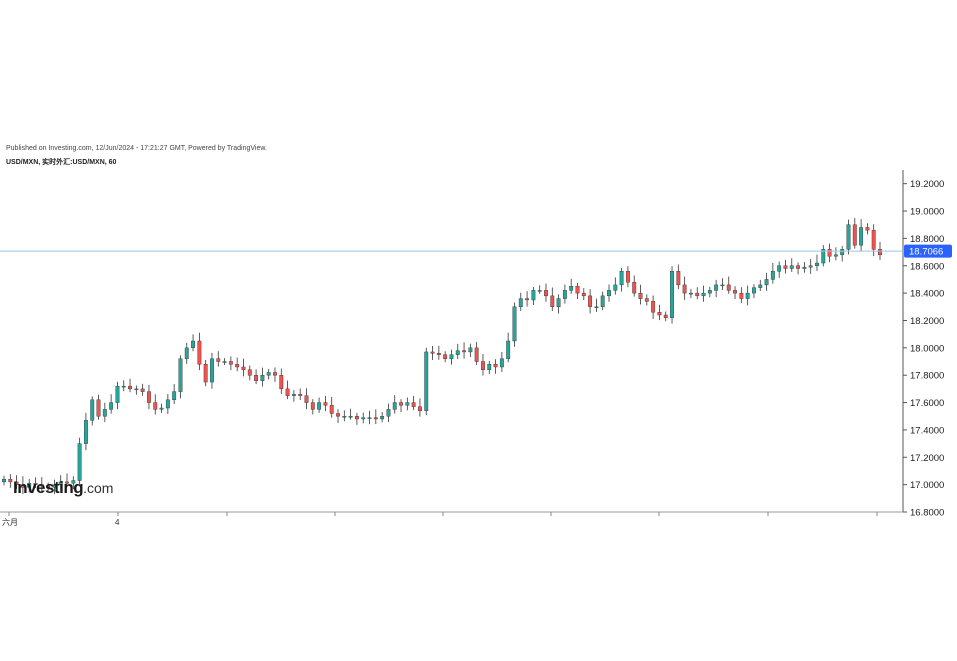  I want to click on price-tick-label: 16.8000, so click(927, 513).